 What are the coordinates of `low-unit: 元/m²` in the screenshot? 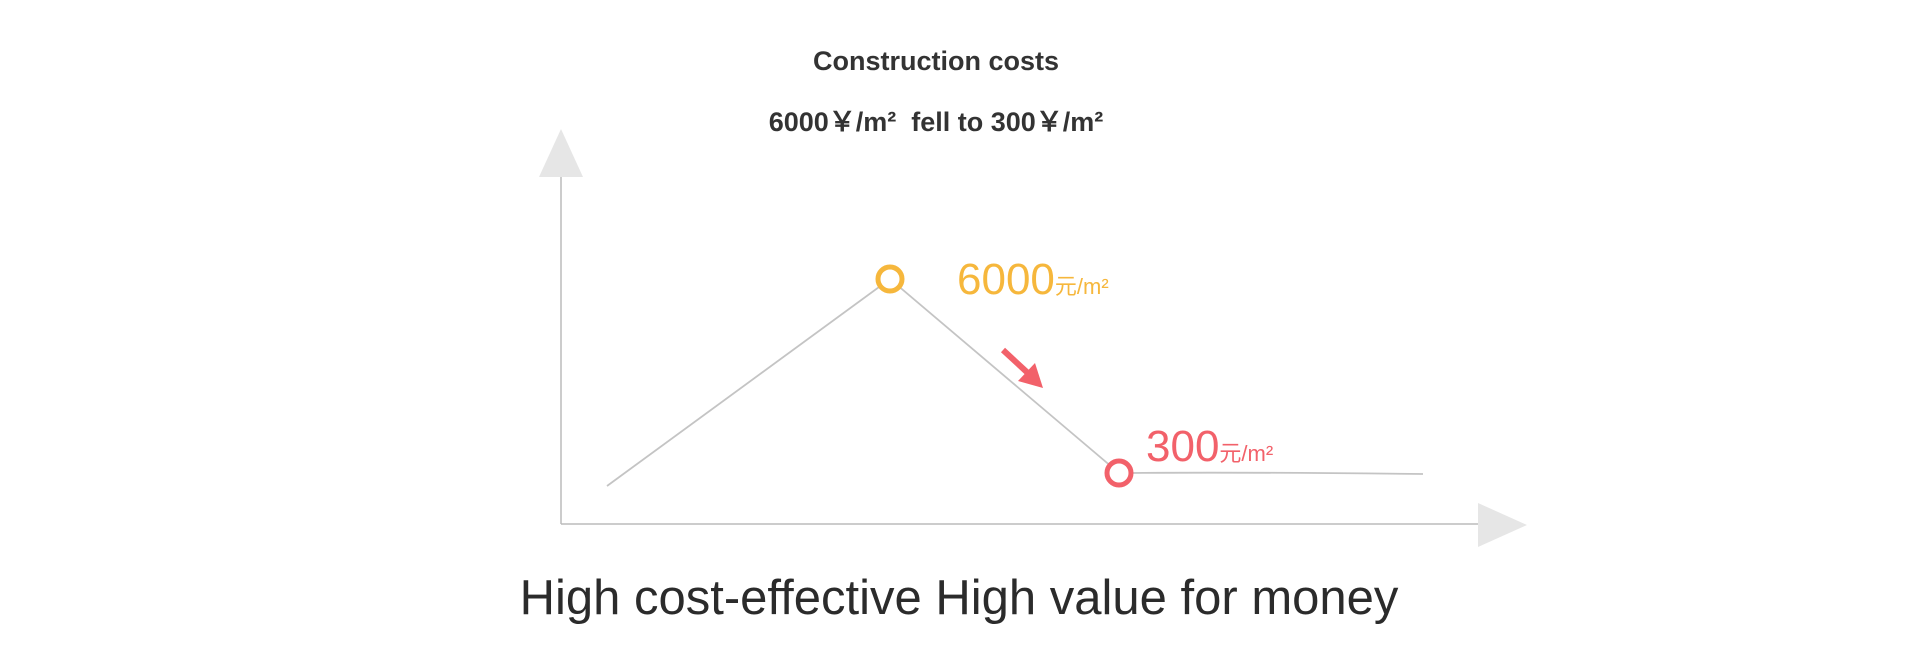 It's located at (1246, 453).